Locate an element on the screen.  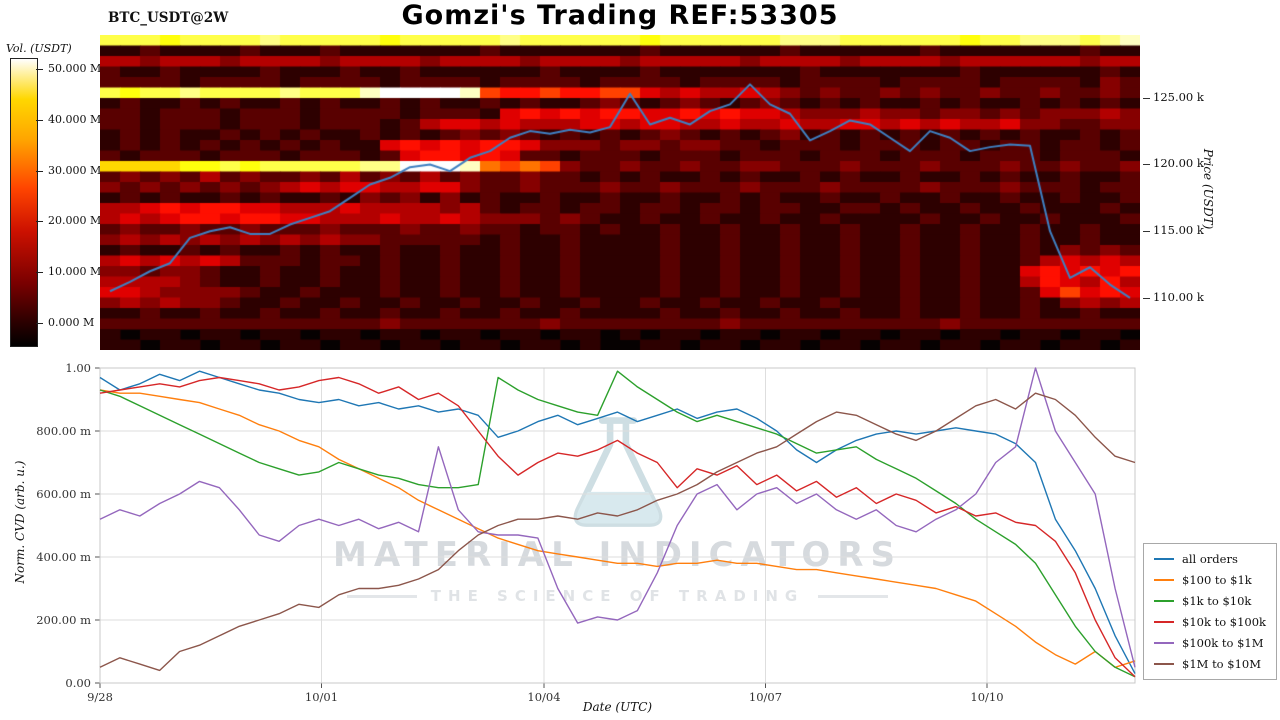
page-title: Gomzi's Trading REF:53305 is located at coordinates (620, 15).